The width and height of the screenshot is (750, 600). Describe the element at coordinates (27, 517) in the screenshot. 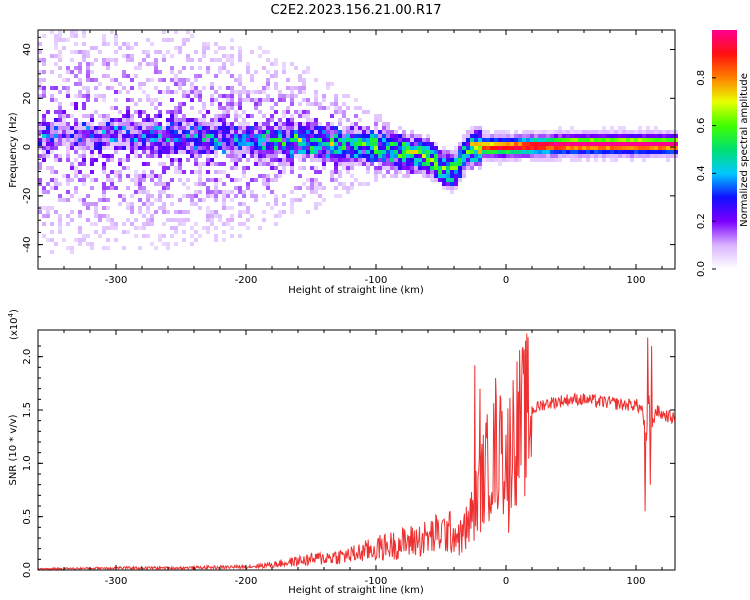

I see `snr-y-tick-label: 0.5` at that location.